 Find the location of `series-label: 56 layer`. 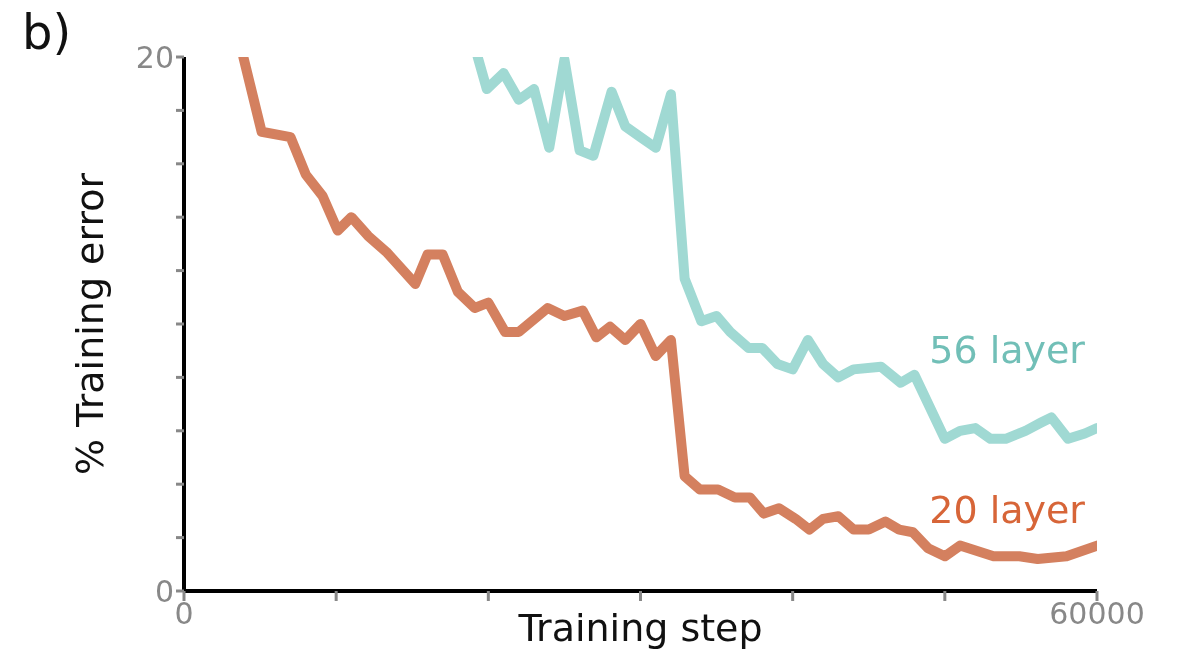

series-label: 56 layer is located at coordinates (1007, 350).